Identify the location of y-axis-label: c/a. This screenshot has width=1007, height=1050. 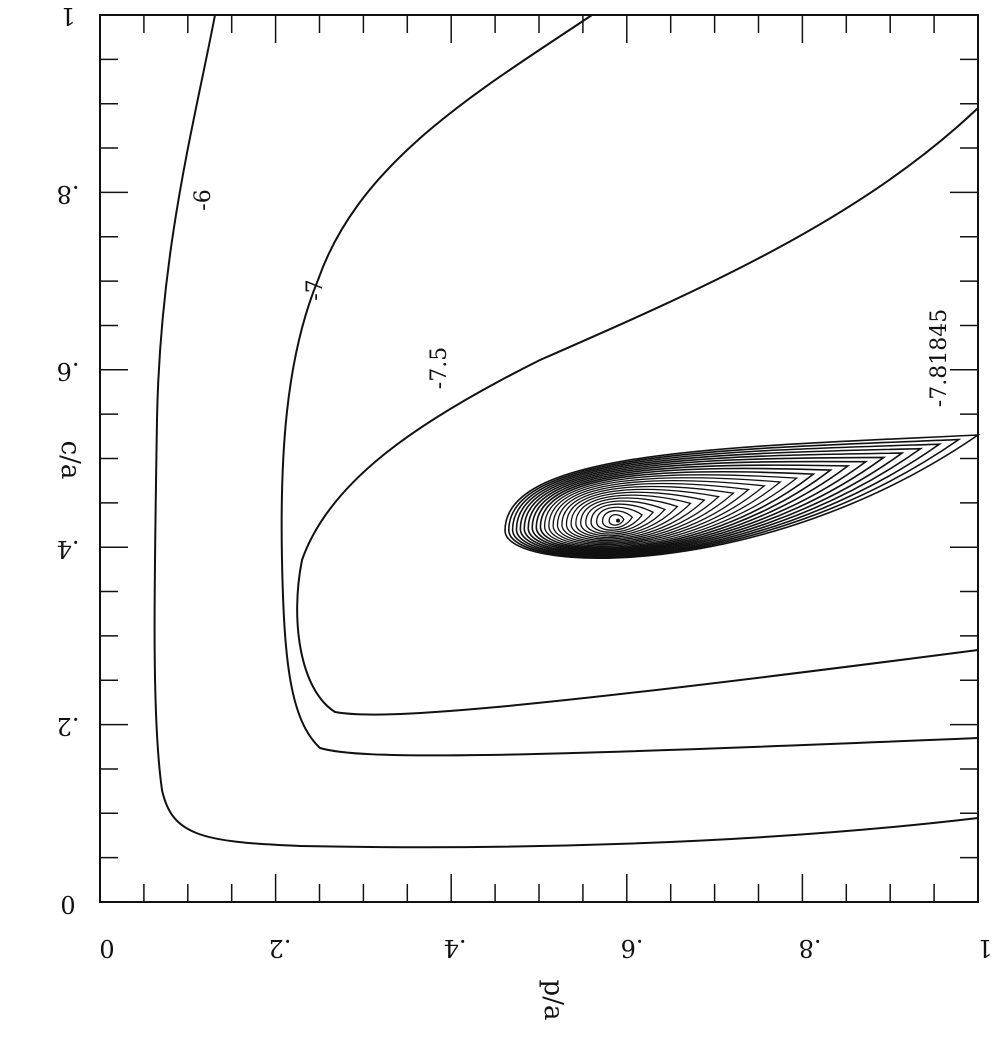
(70, 460).